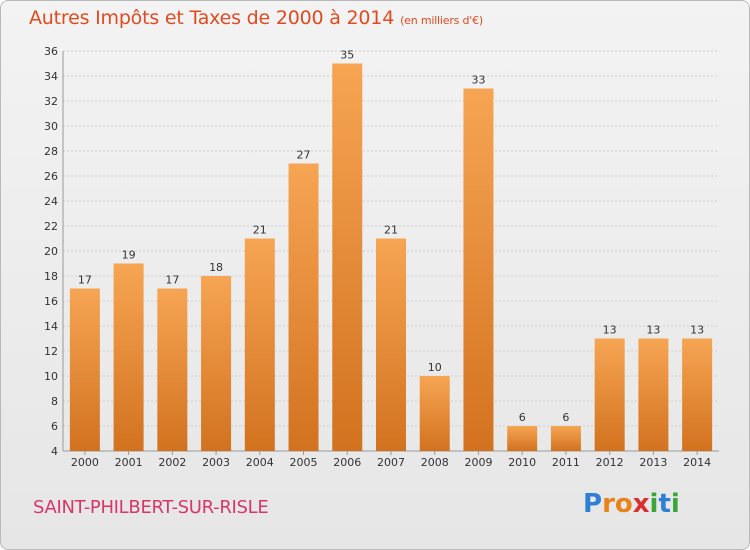 Image resolution: width=750 pixels, height=550 pixels. I want to click on data-label: 27, so click(304, 155).